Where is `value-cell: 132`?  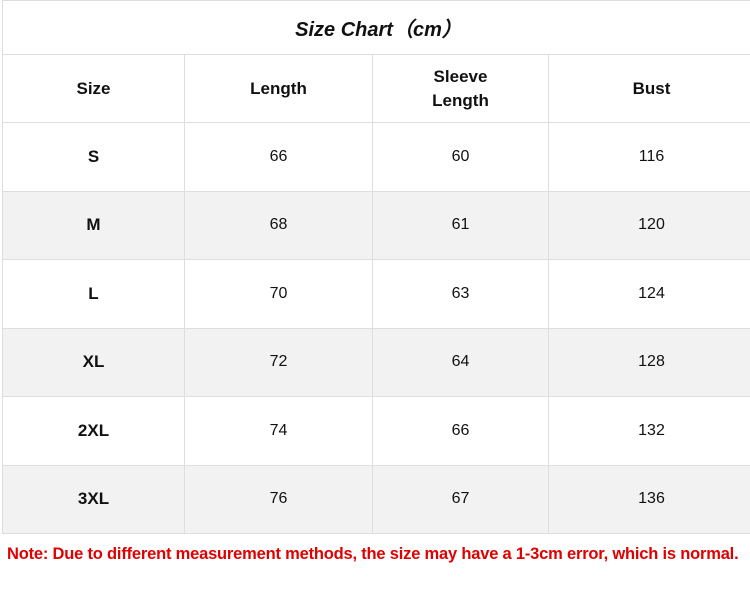 value-cell: 132 is located at coordinates (648, 431).